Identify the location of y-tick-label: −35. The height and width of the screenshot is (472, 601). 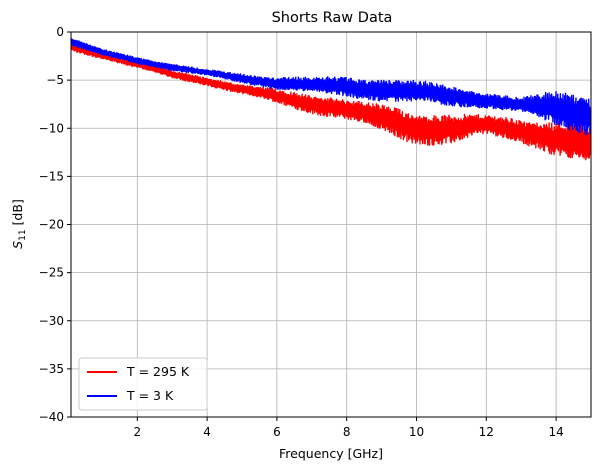
(51, 369).